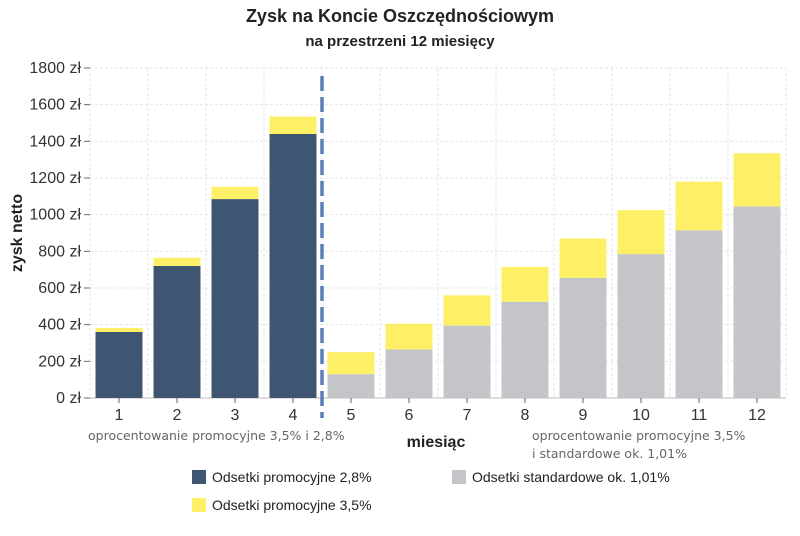 The width and height of the screenshot is (800, 536). I want to click on legend-label: Odsetki promocyjne 3,5%, so click(292, 505).